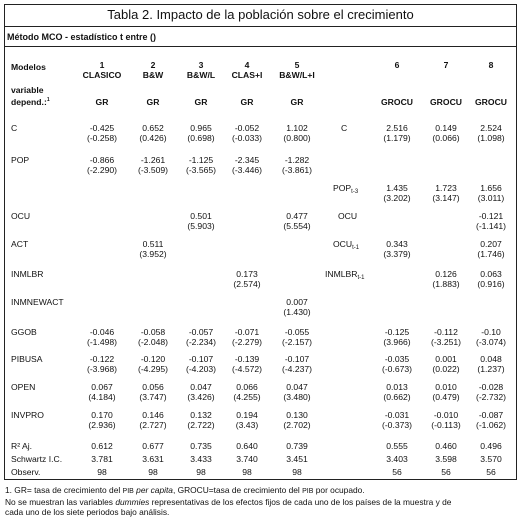  What do you see at coordinates (297, 342) in the screenshot?
I see `t-statistic-value: (-2.157)` at bounding box center [297, 342].